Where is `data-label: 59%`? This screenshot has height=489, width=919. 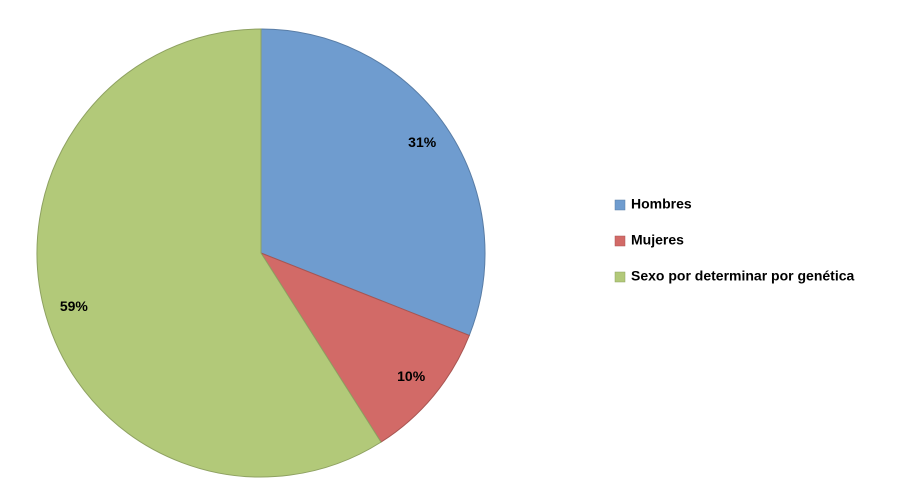 data-label: 59% is located at coordinates (74, 306).